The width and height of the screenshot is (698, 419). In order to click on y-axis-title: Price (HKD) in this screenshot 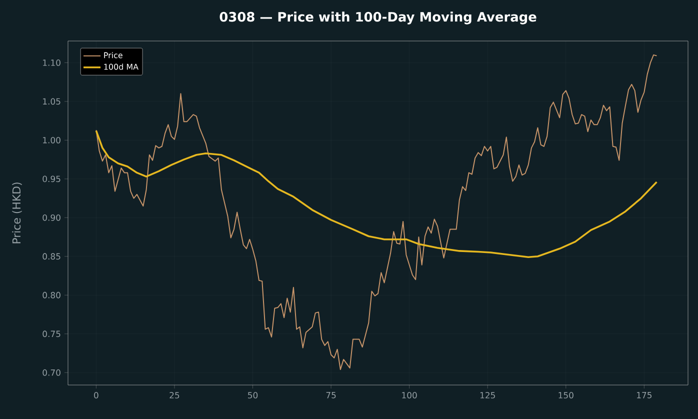, I will do `click(17, 213)`.